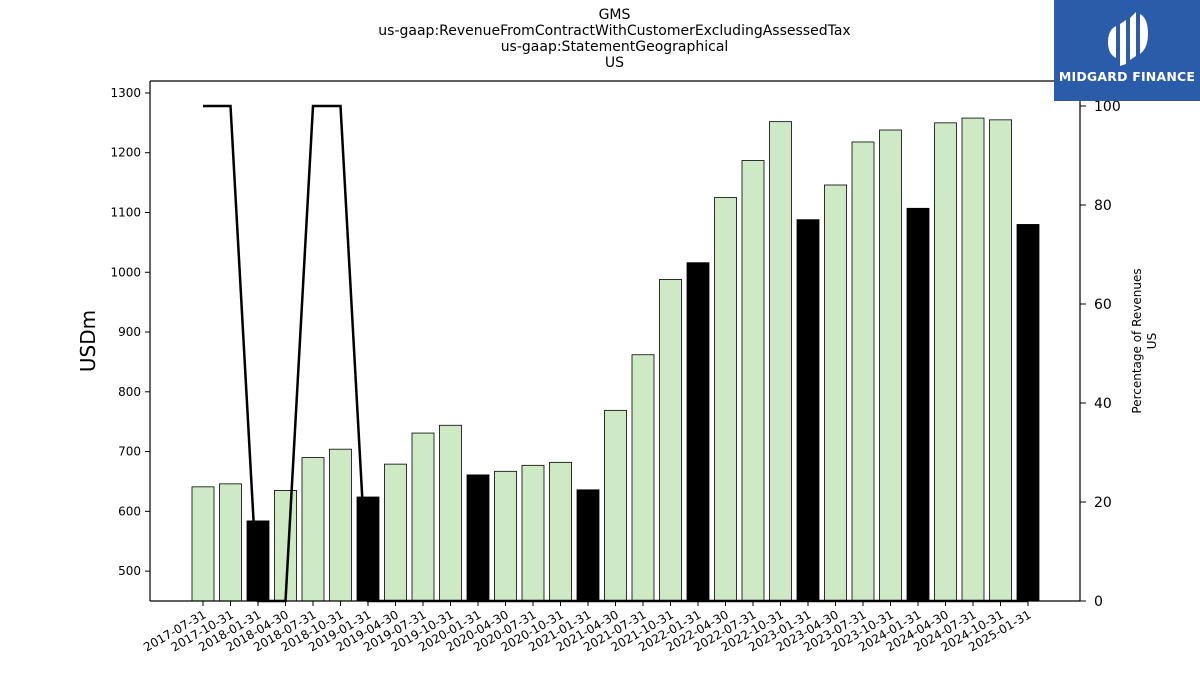  Describe the element at coordinates (129, 571) in the screenshot. I see `y-tick-label-500: 500` at that location.